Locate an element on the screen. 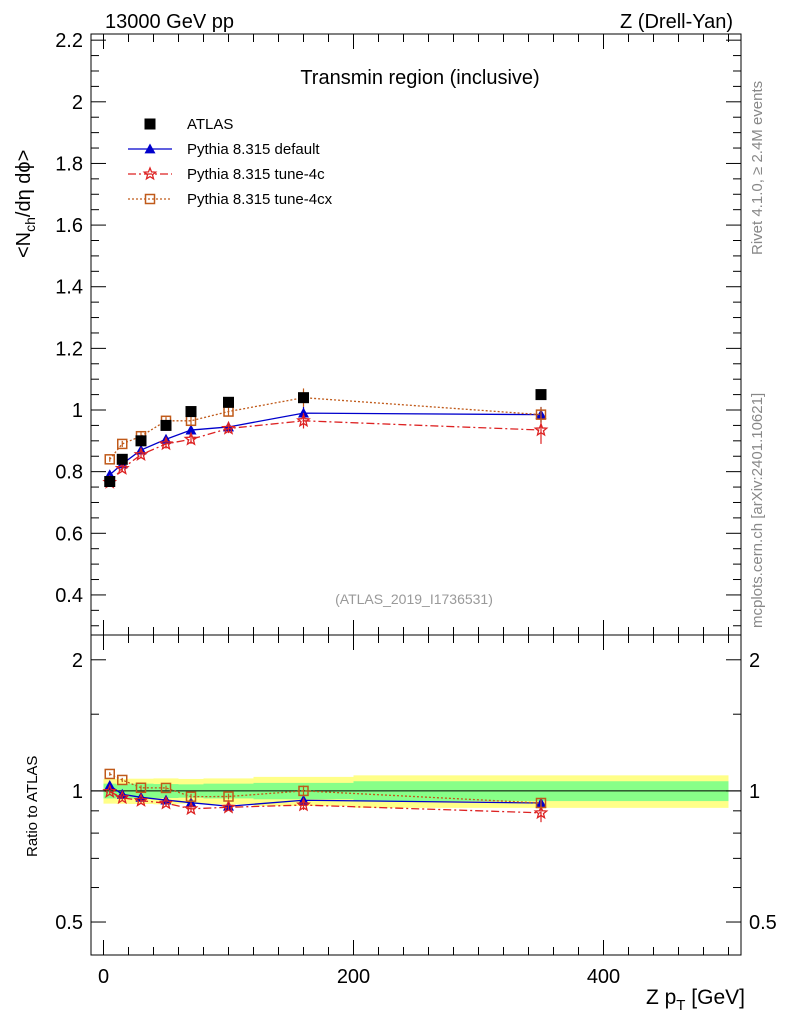 This screenshot has width=786, height=1024. y-tick-label: 2.2 is located at coordinates (69, 41).